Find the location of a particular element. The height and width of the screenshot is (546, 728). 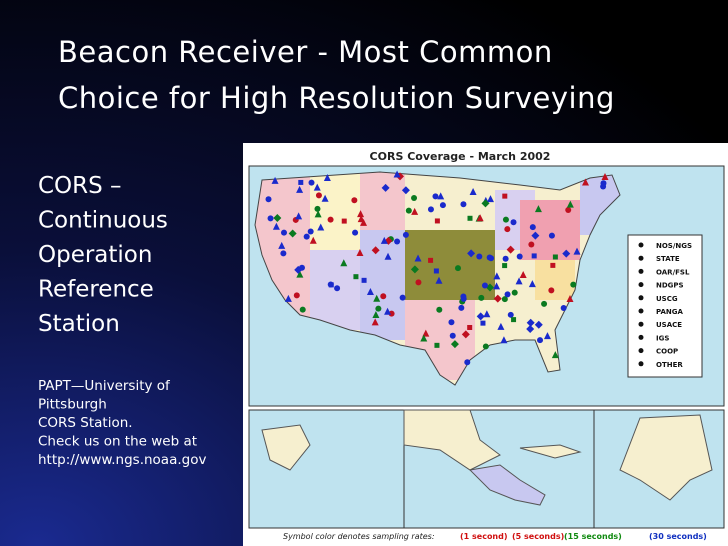

note-line: Pittsburgh is located at coordinates (72, 405).